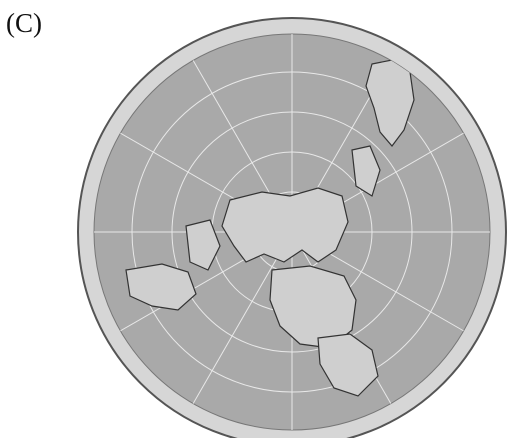  What do you see at coordinates (203, 245) in the screenshot?
I see `island` at bounding box center [203, 245].